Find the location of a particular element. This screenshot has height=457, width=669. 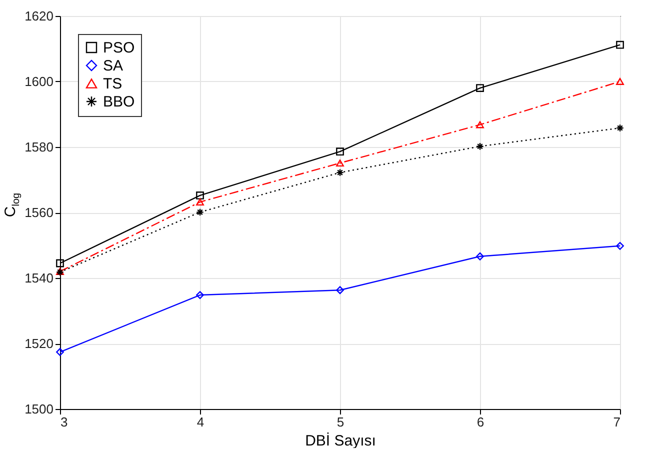

y-tick-label: 1540 is located at coordinates (39, 278).